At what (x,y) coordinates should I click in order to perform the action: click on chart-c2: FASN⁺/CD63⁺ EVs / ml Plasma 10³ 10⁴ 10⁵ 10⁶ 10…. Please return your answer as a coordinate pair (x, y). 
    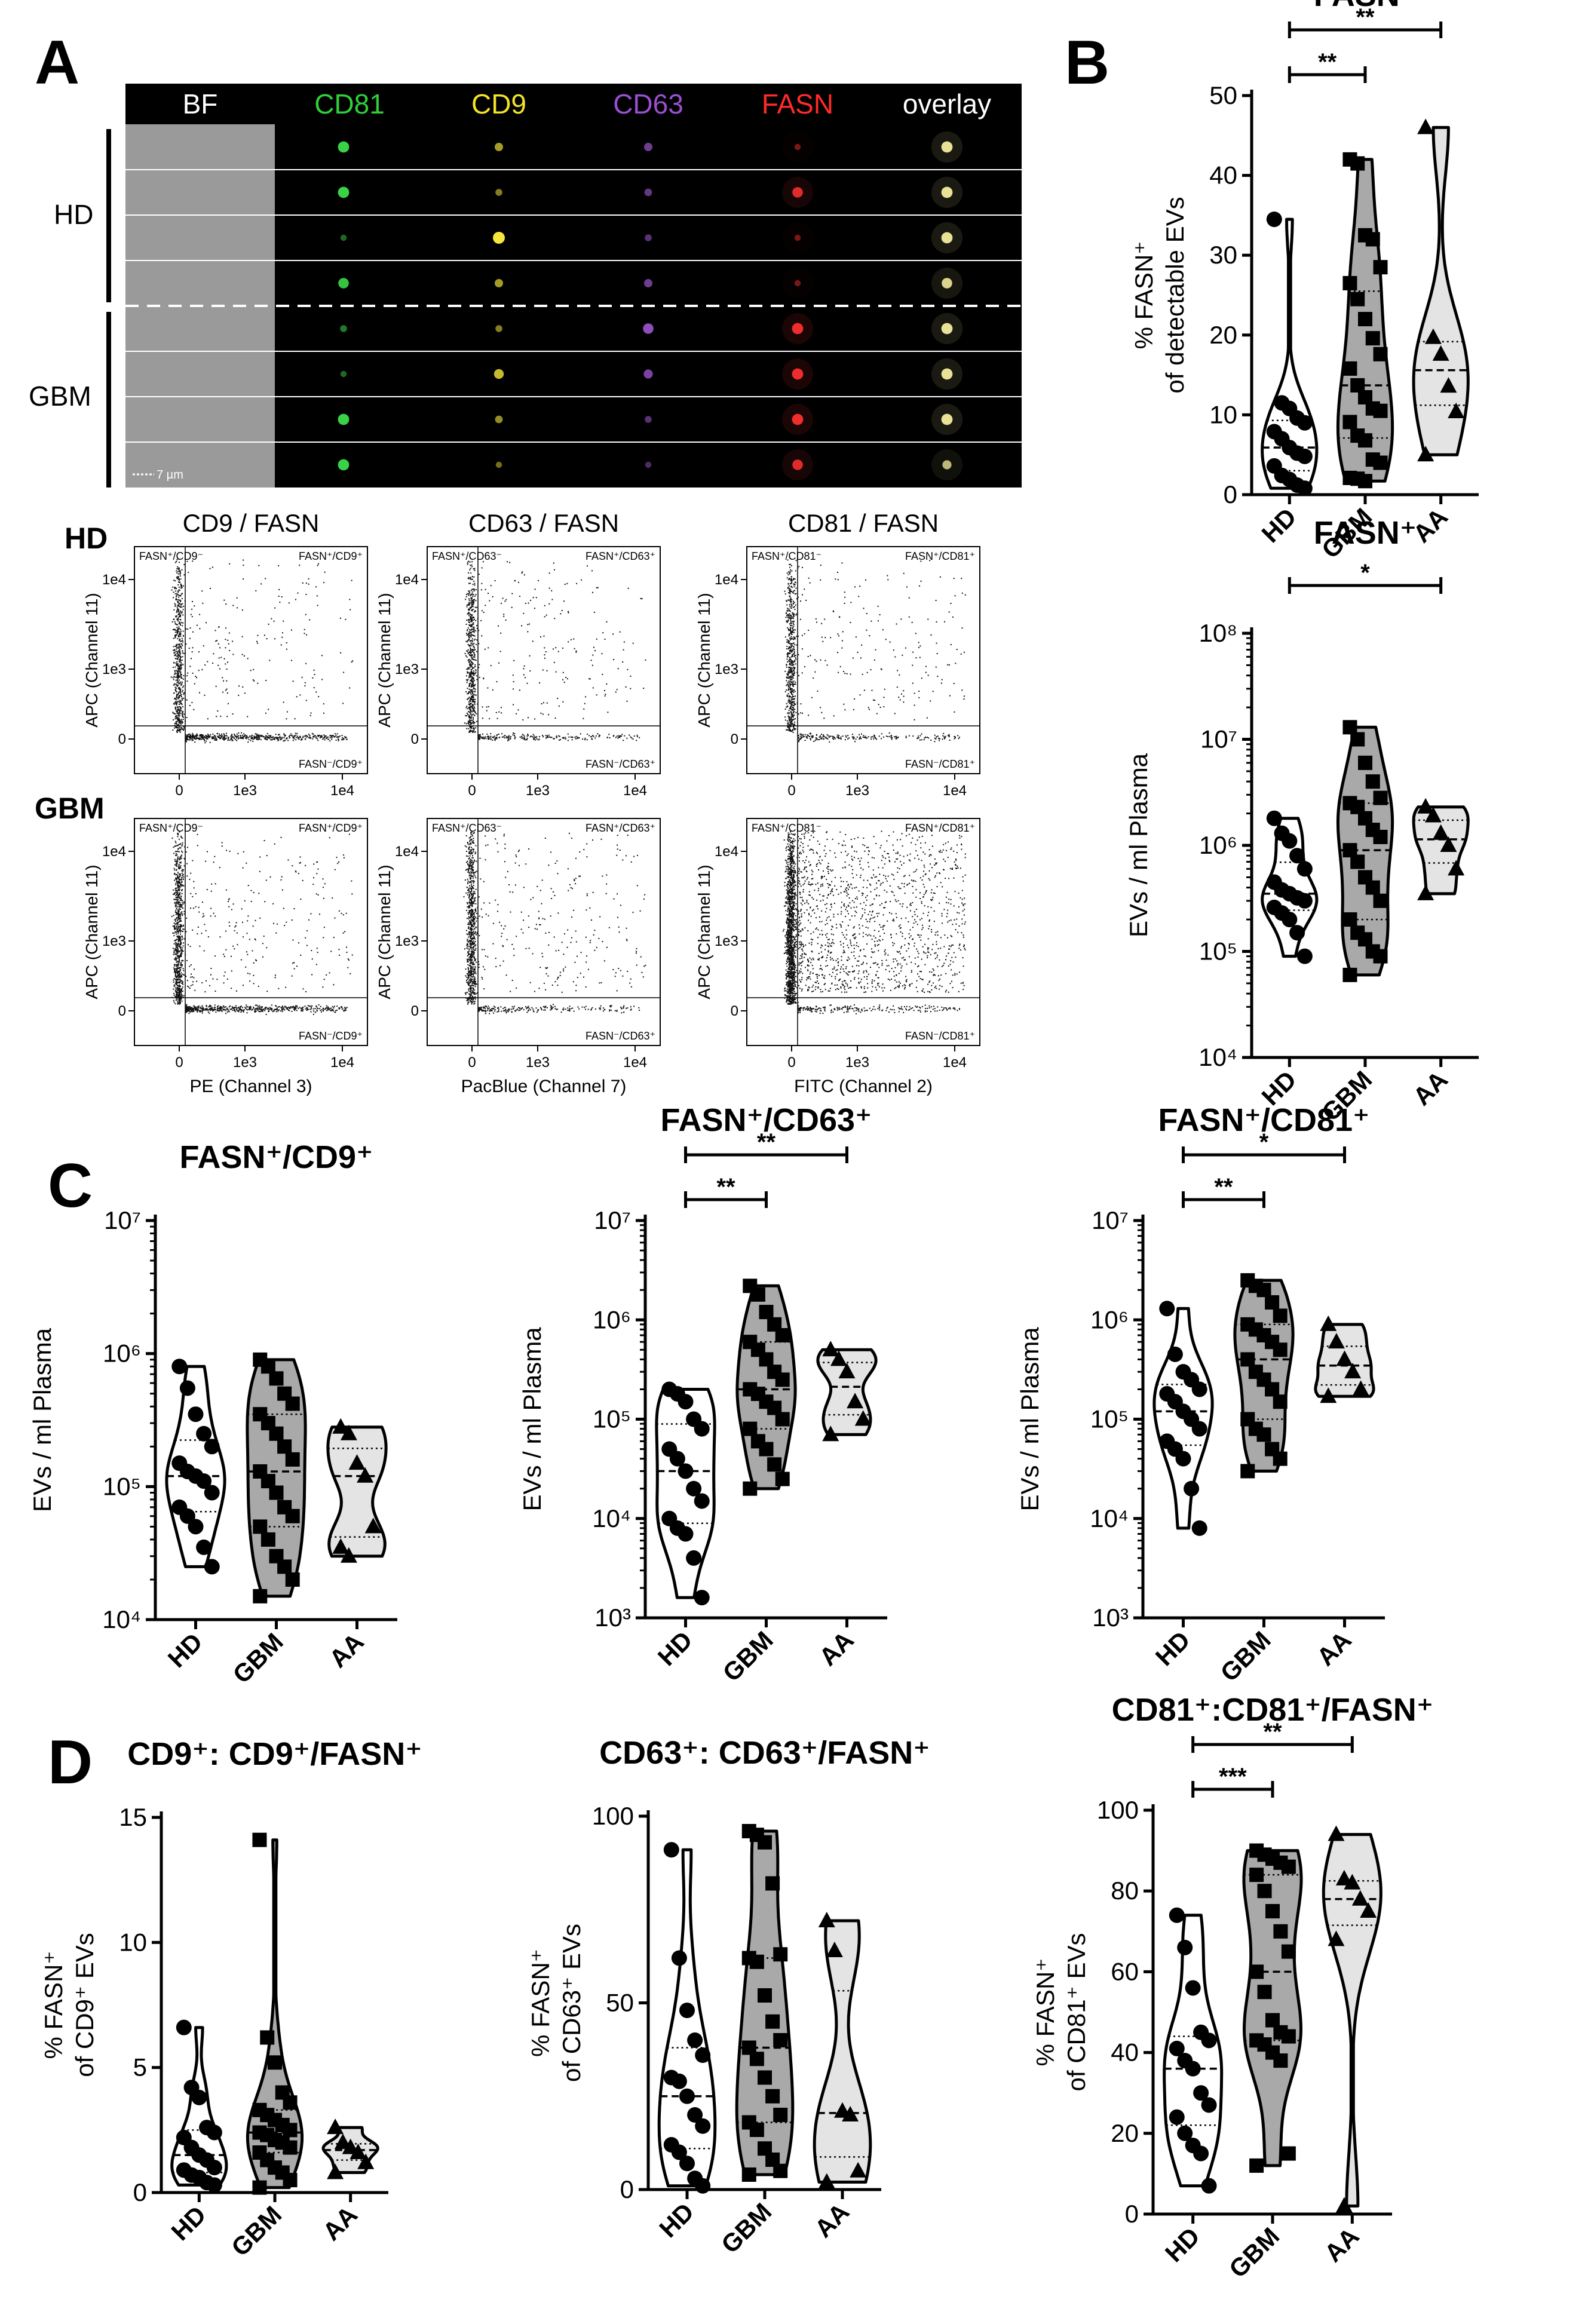
    Looking at the image, I should click on (702, 1394).